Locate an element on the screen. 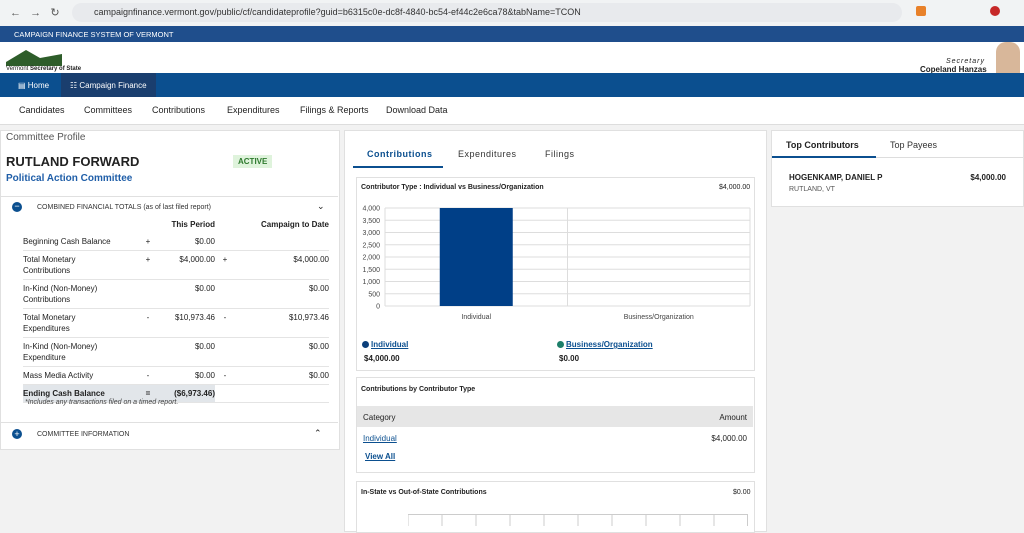 The image size is (1024, 533). menu-item: Expenditures is located at coordinates (253, 110).